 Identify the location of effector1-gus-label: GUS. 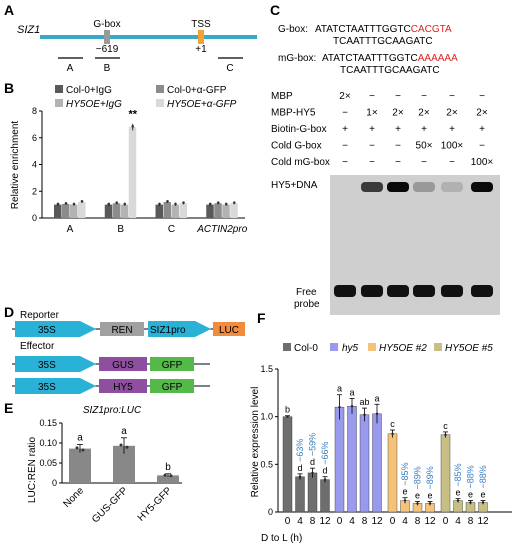
(123, 365).